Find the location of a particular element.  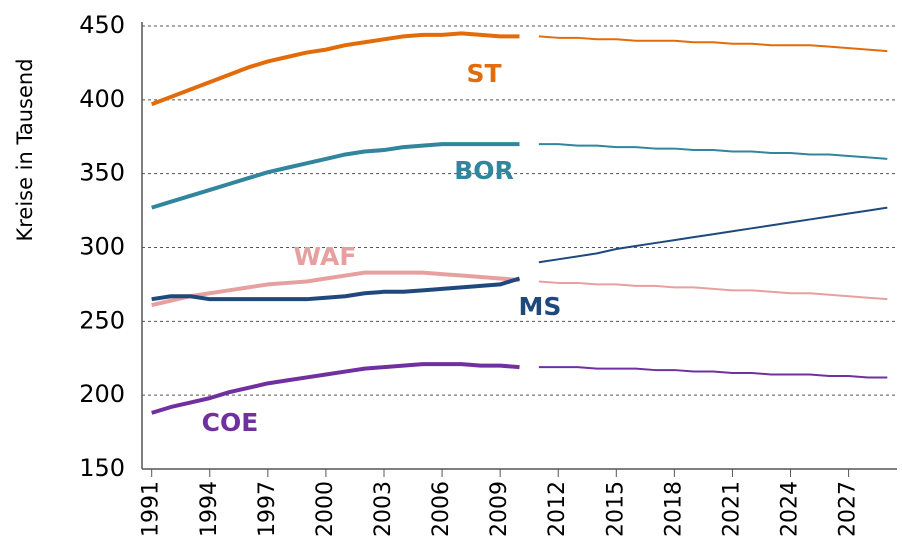

x-tick-label: 1997 is located at coordinates (267, 509).